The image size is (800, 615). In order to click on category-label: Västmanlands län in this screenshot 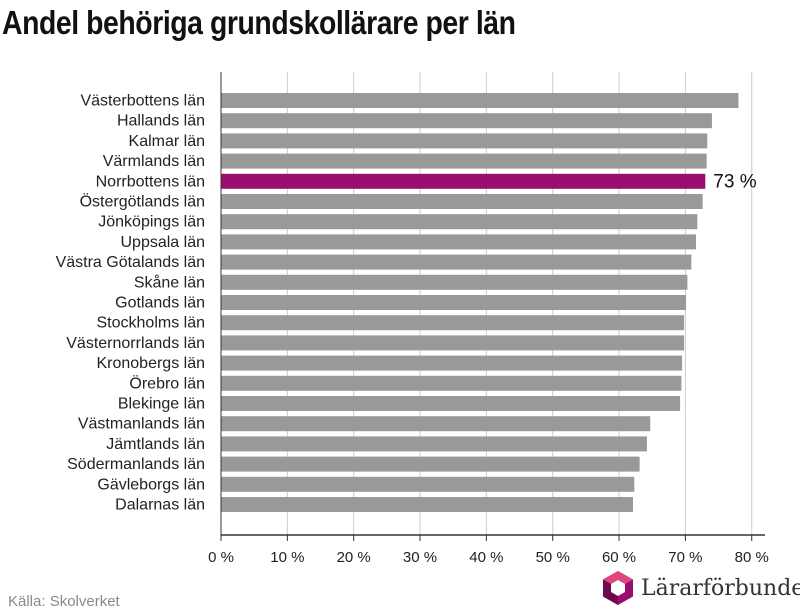, I will do `click(141, 424)`.